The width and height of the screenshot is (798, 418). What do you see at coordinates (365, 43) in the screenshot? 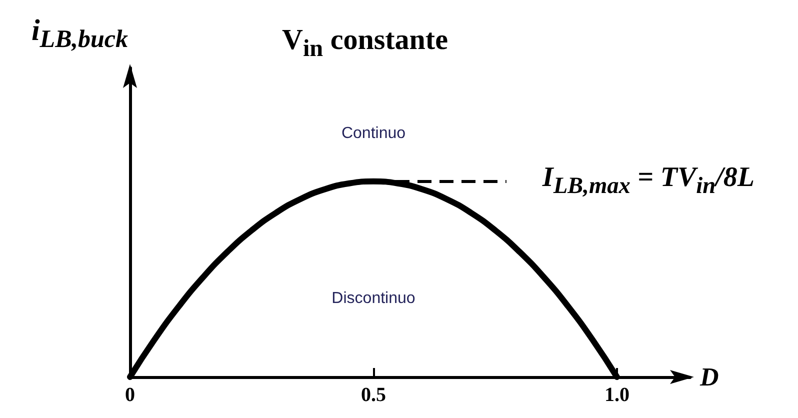
I see `chart-title: V$_{in}$ constante` at bounding box center [365, 43].